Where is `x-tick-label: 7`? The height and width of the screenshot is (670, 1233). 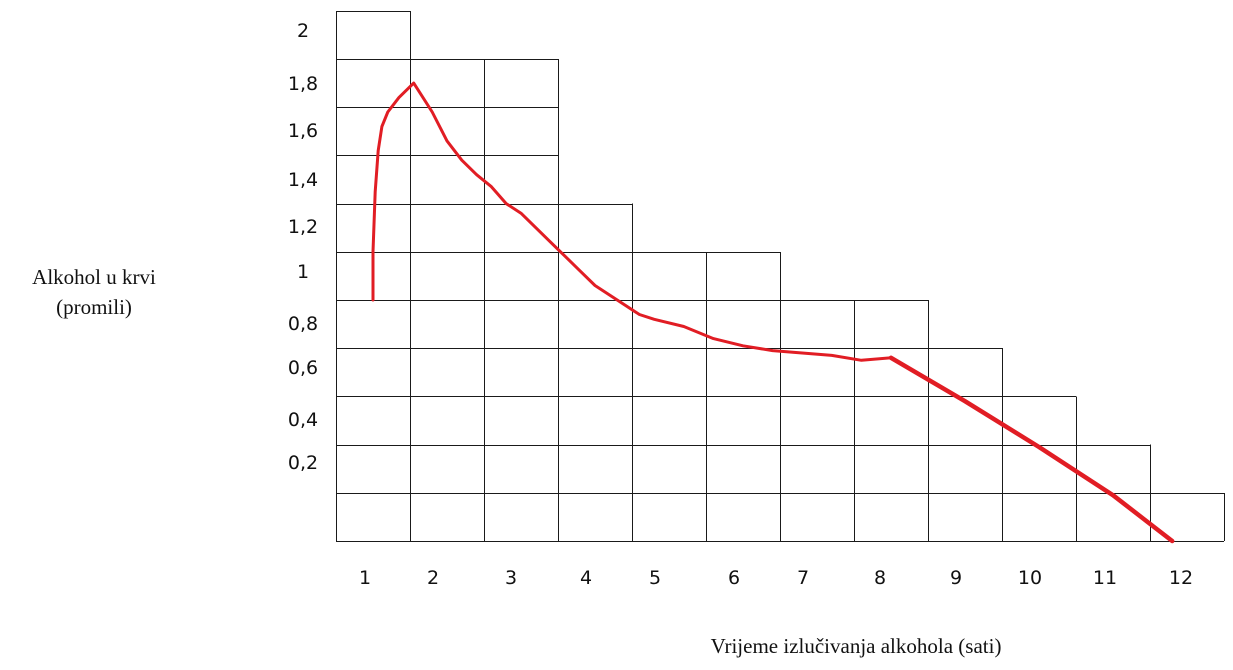
x-tick-label: 7 is located at coordinates (803, 578).